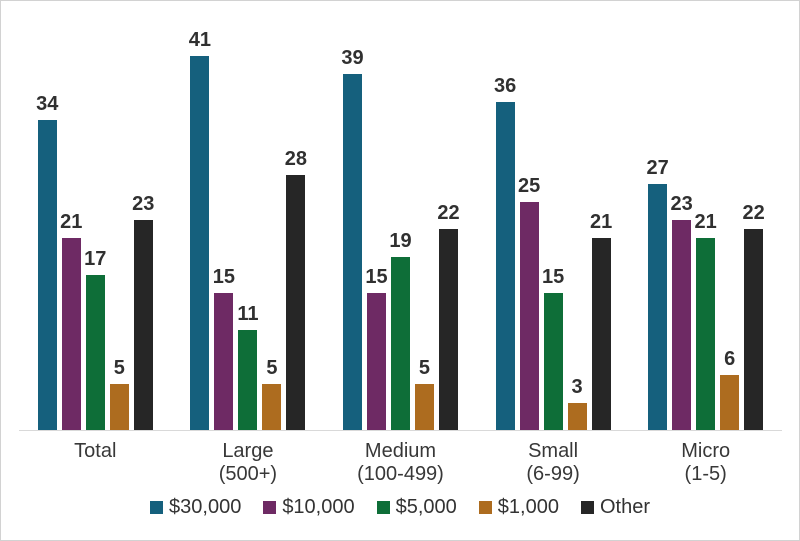 This screenshot has height=541, width=800. Describe the element at coordinates (200, 40) in the screenshot. I see `bar-value-label: 41` at that location.